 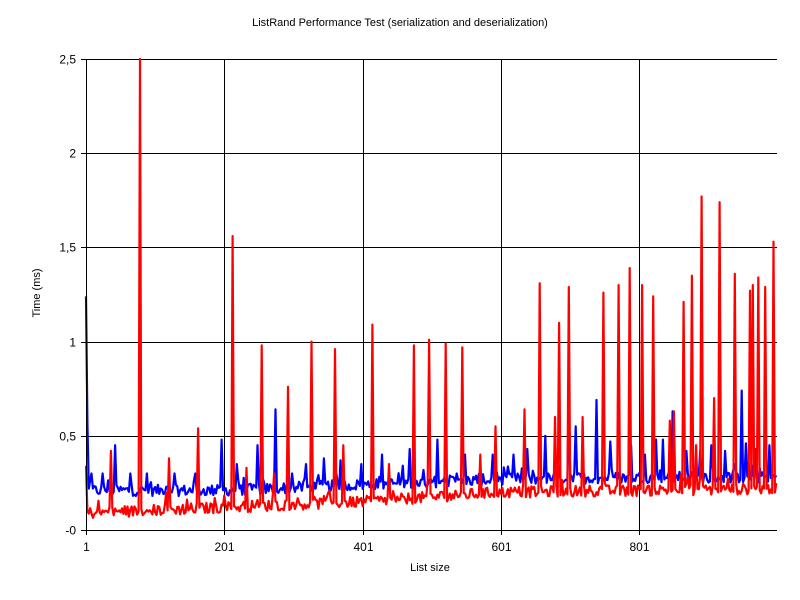 What do you see at coordinates (67, 60) in the screenshot?
I see `y-tick-label: 2,5` at bounding box center [67, 60].